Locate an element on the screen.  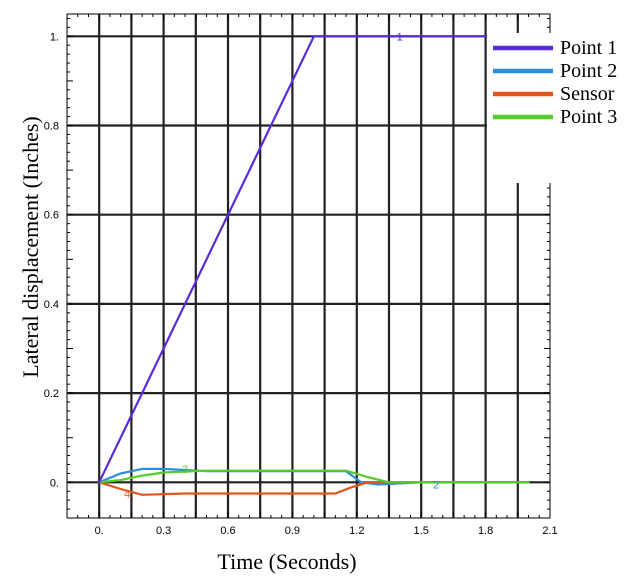
y-tick-label: 0.6 is located at coordinates (51, 216).